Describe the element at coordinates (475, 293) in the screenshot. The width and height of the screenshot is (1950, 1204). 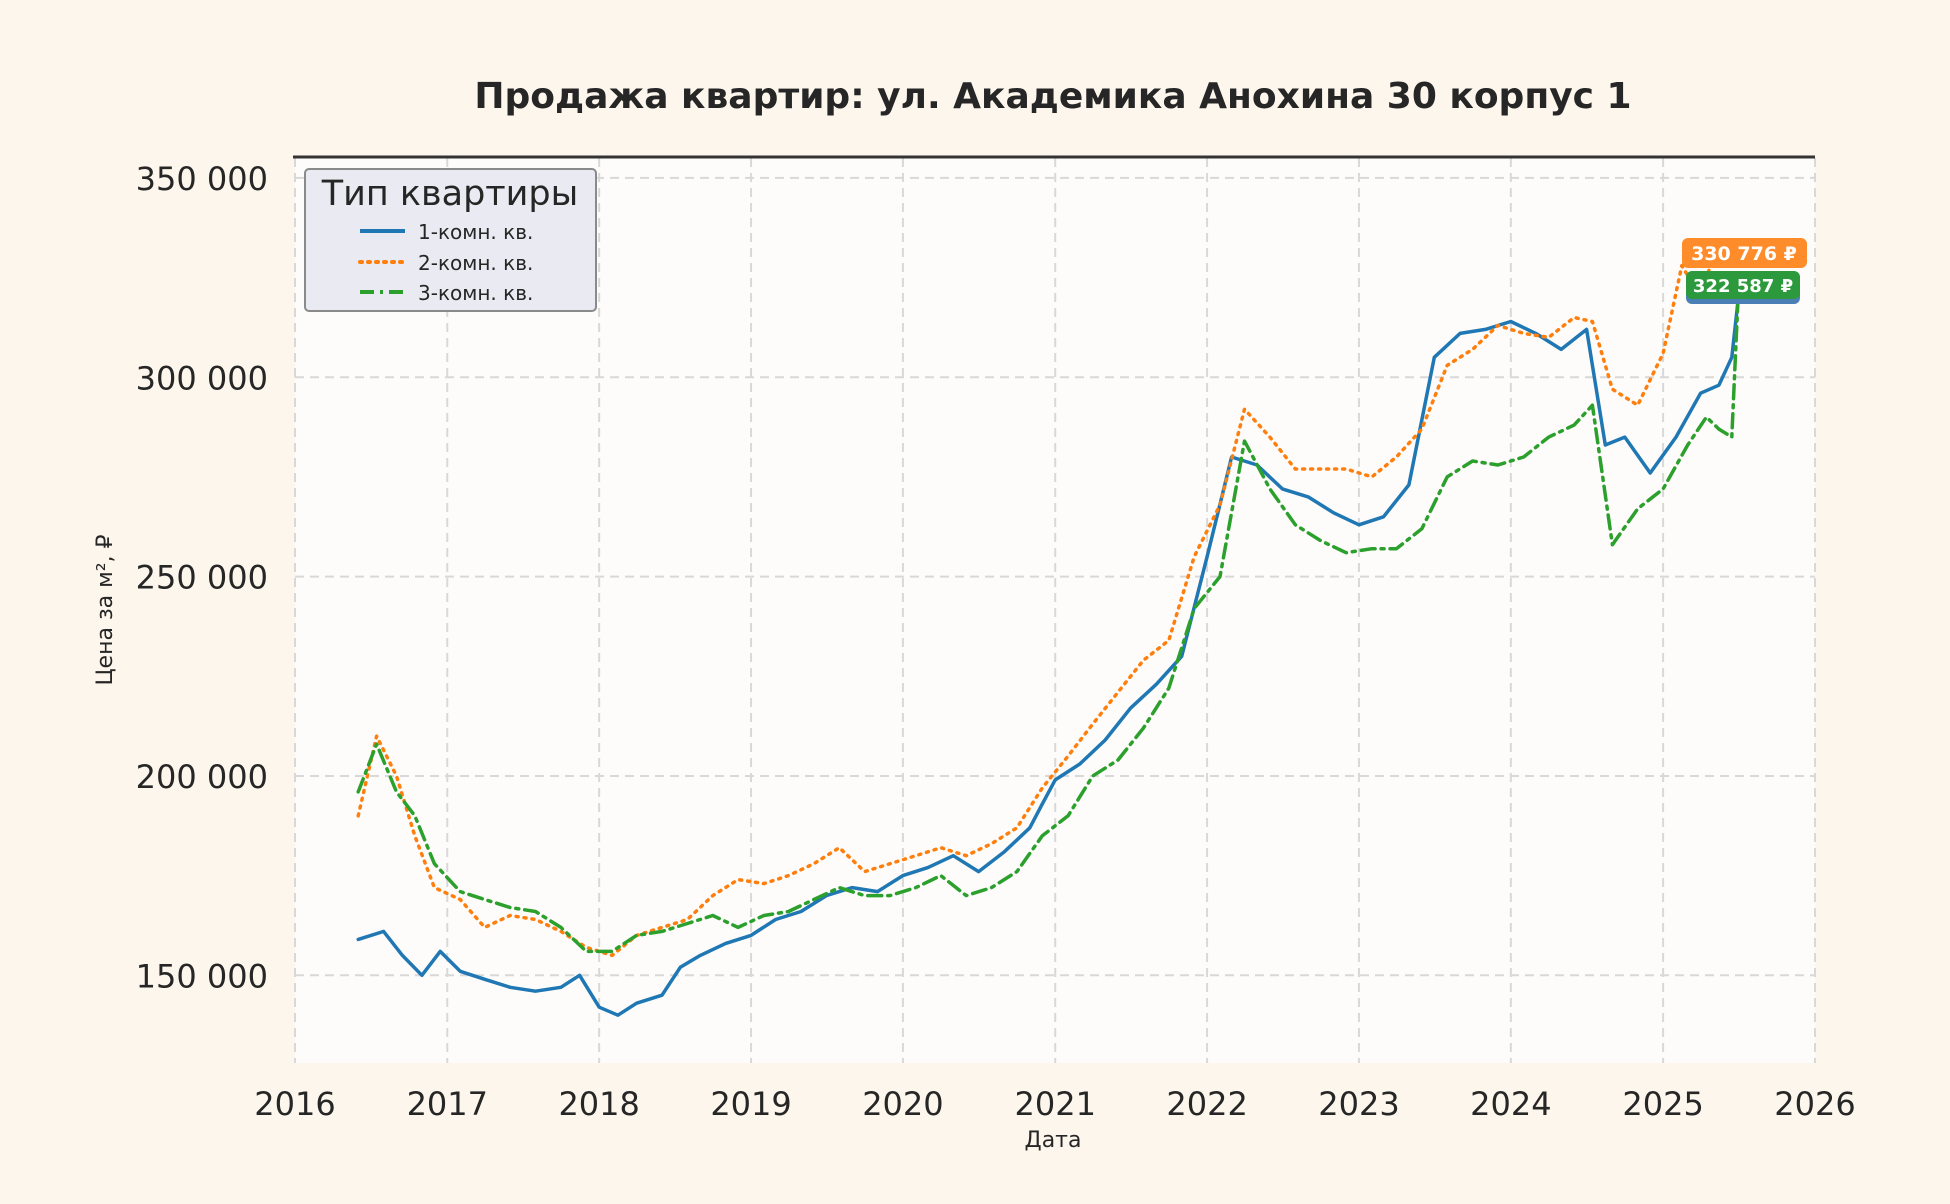
I see `legend-label-3room: 3-комн. кв.` at that location.